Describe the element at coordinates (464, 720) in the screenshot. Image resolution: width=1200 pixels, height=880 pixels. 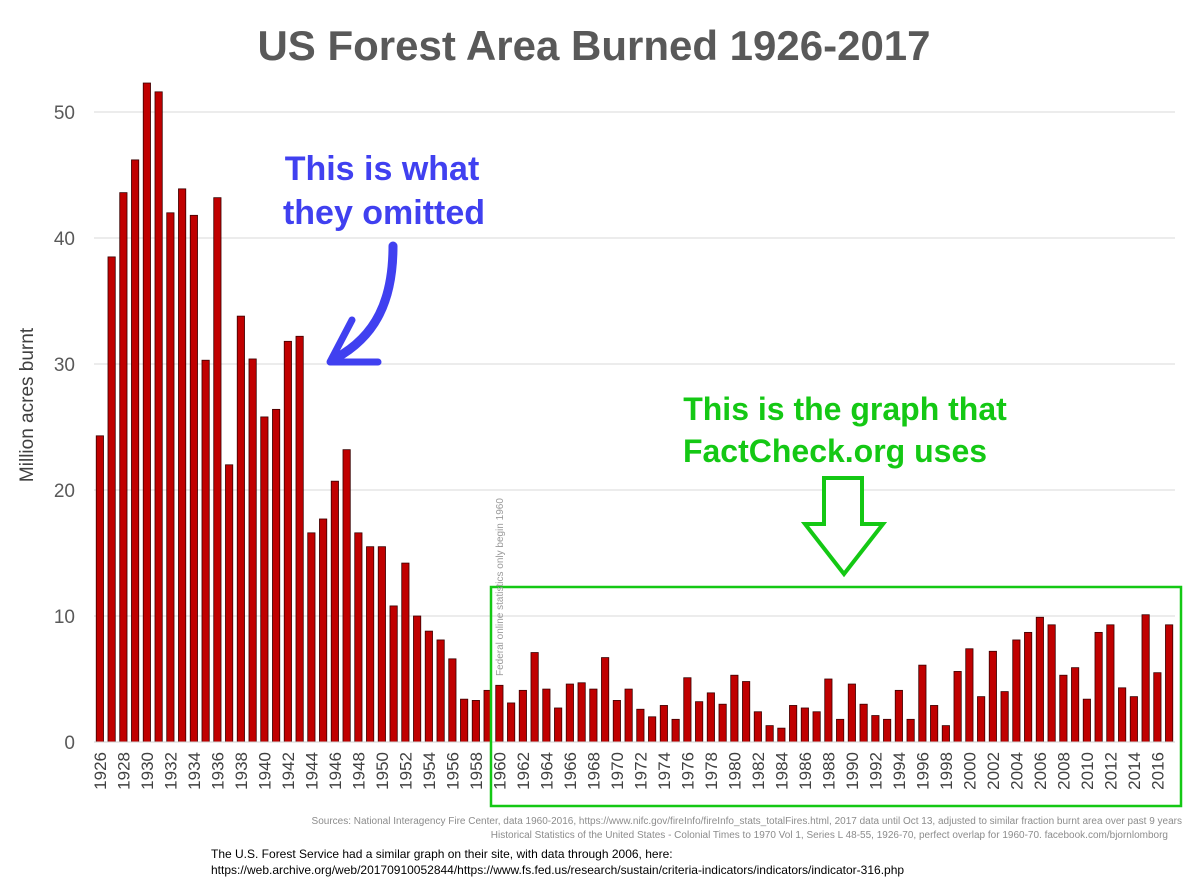
I see `bar-1957` at that location.